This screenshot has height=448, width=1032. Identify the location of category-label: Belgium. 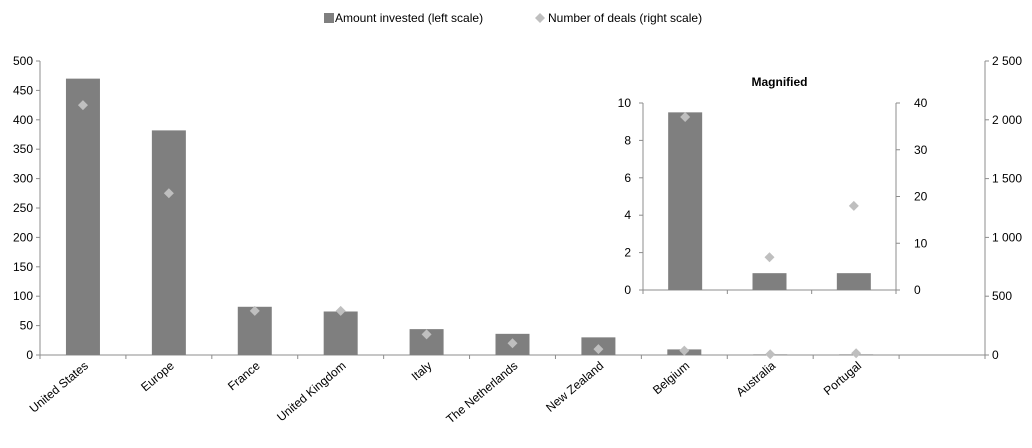
(671, 378).